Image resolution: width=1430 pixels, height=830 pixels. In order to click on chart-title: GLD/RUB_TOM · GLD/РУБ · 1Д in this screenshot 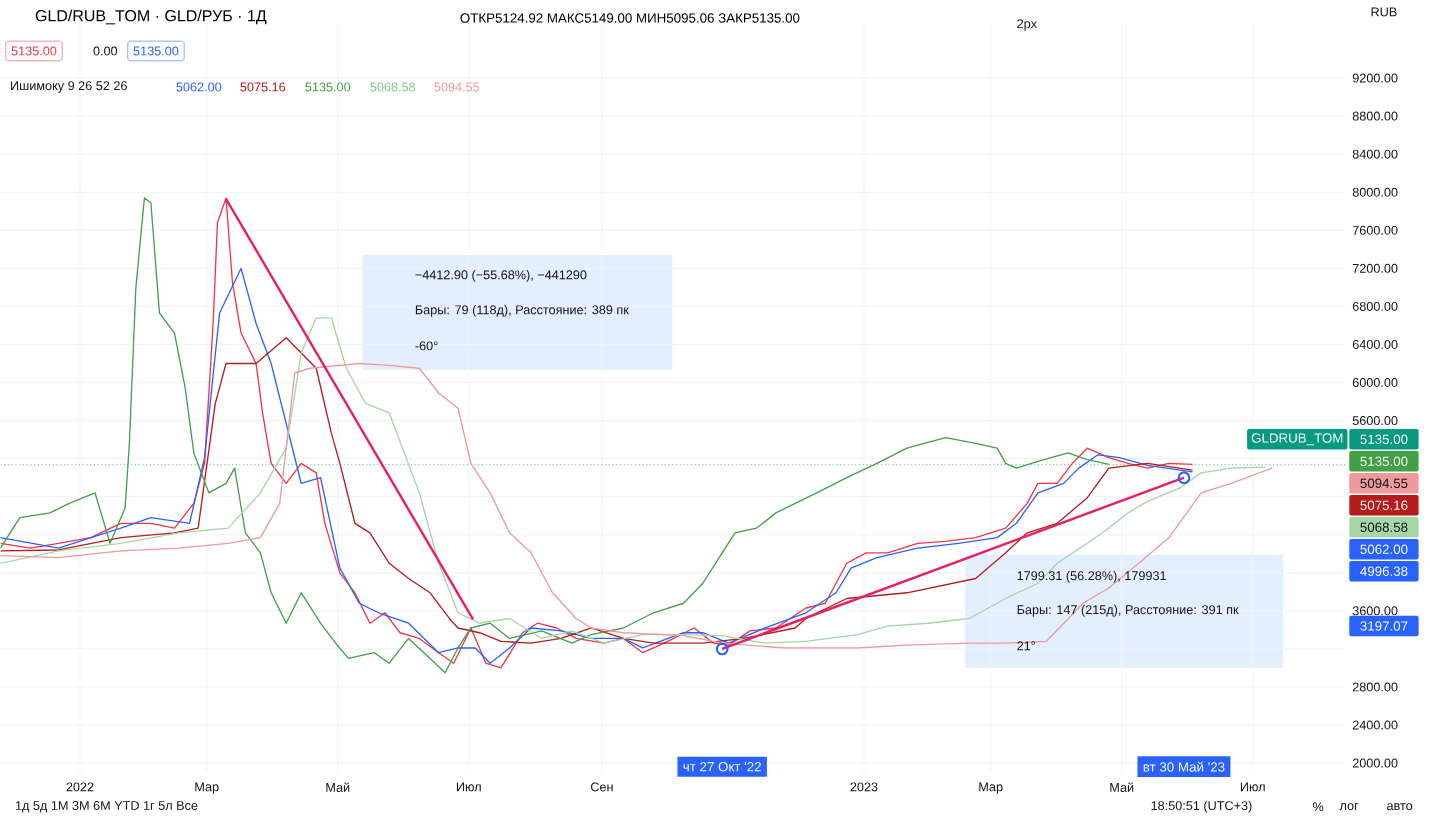, I will do `click(151, 17)`.